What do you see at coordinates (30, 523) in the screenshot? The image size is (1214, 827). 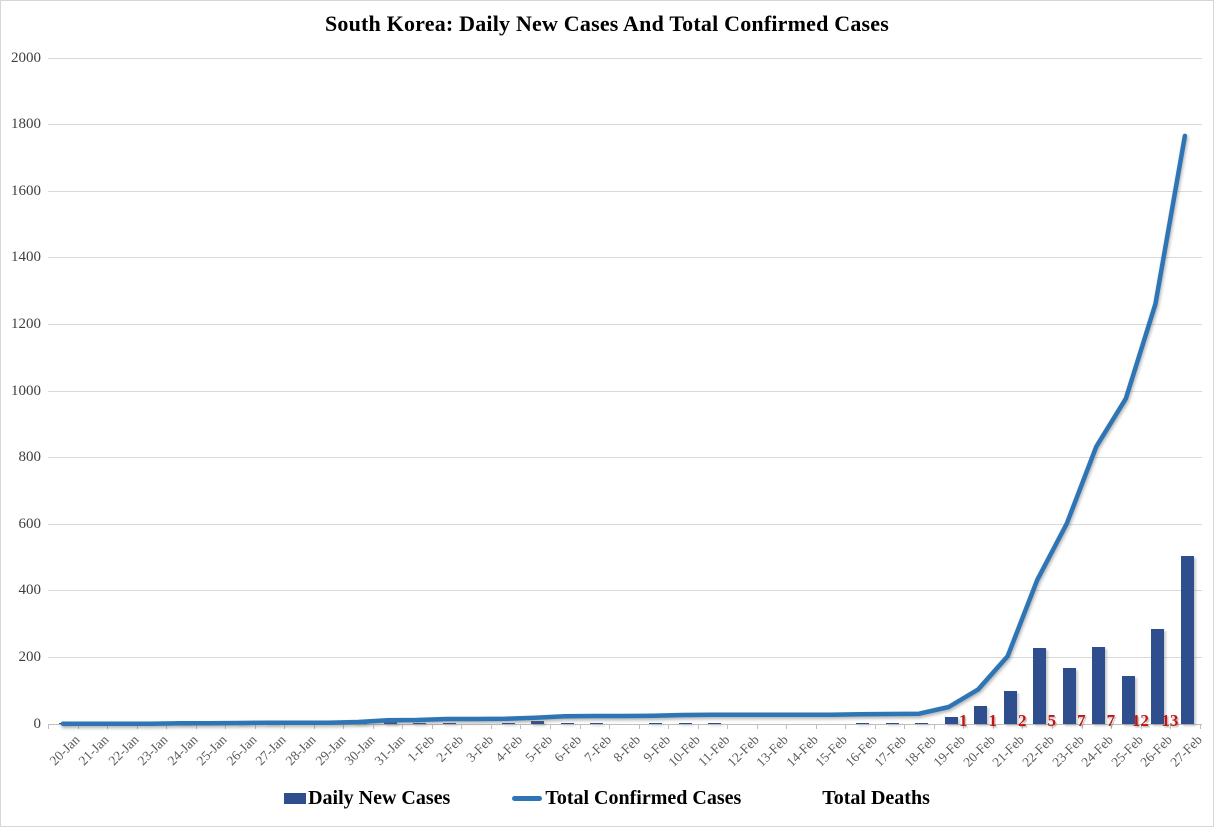 I see `y-tick-label: 600` at bounding box center [30, 523].